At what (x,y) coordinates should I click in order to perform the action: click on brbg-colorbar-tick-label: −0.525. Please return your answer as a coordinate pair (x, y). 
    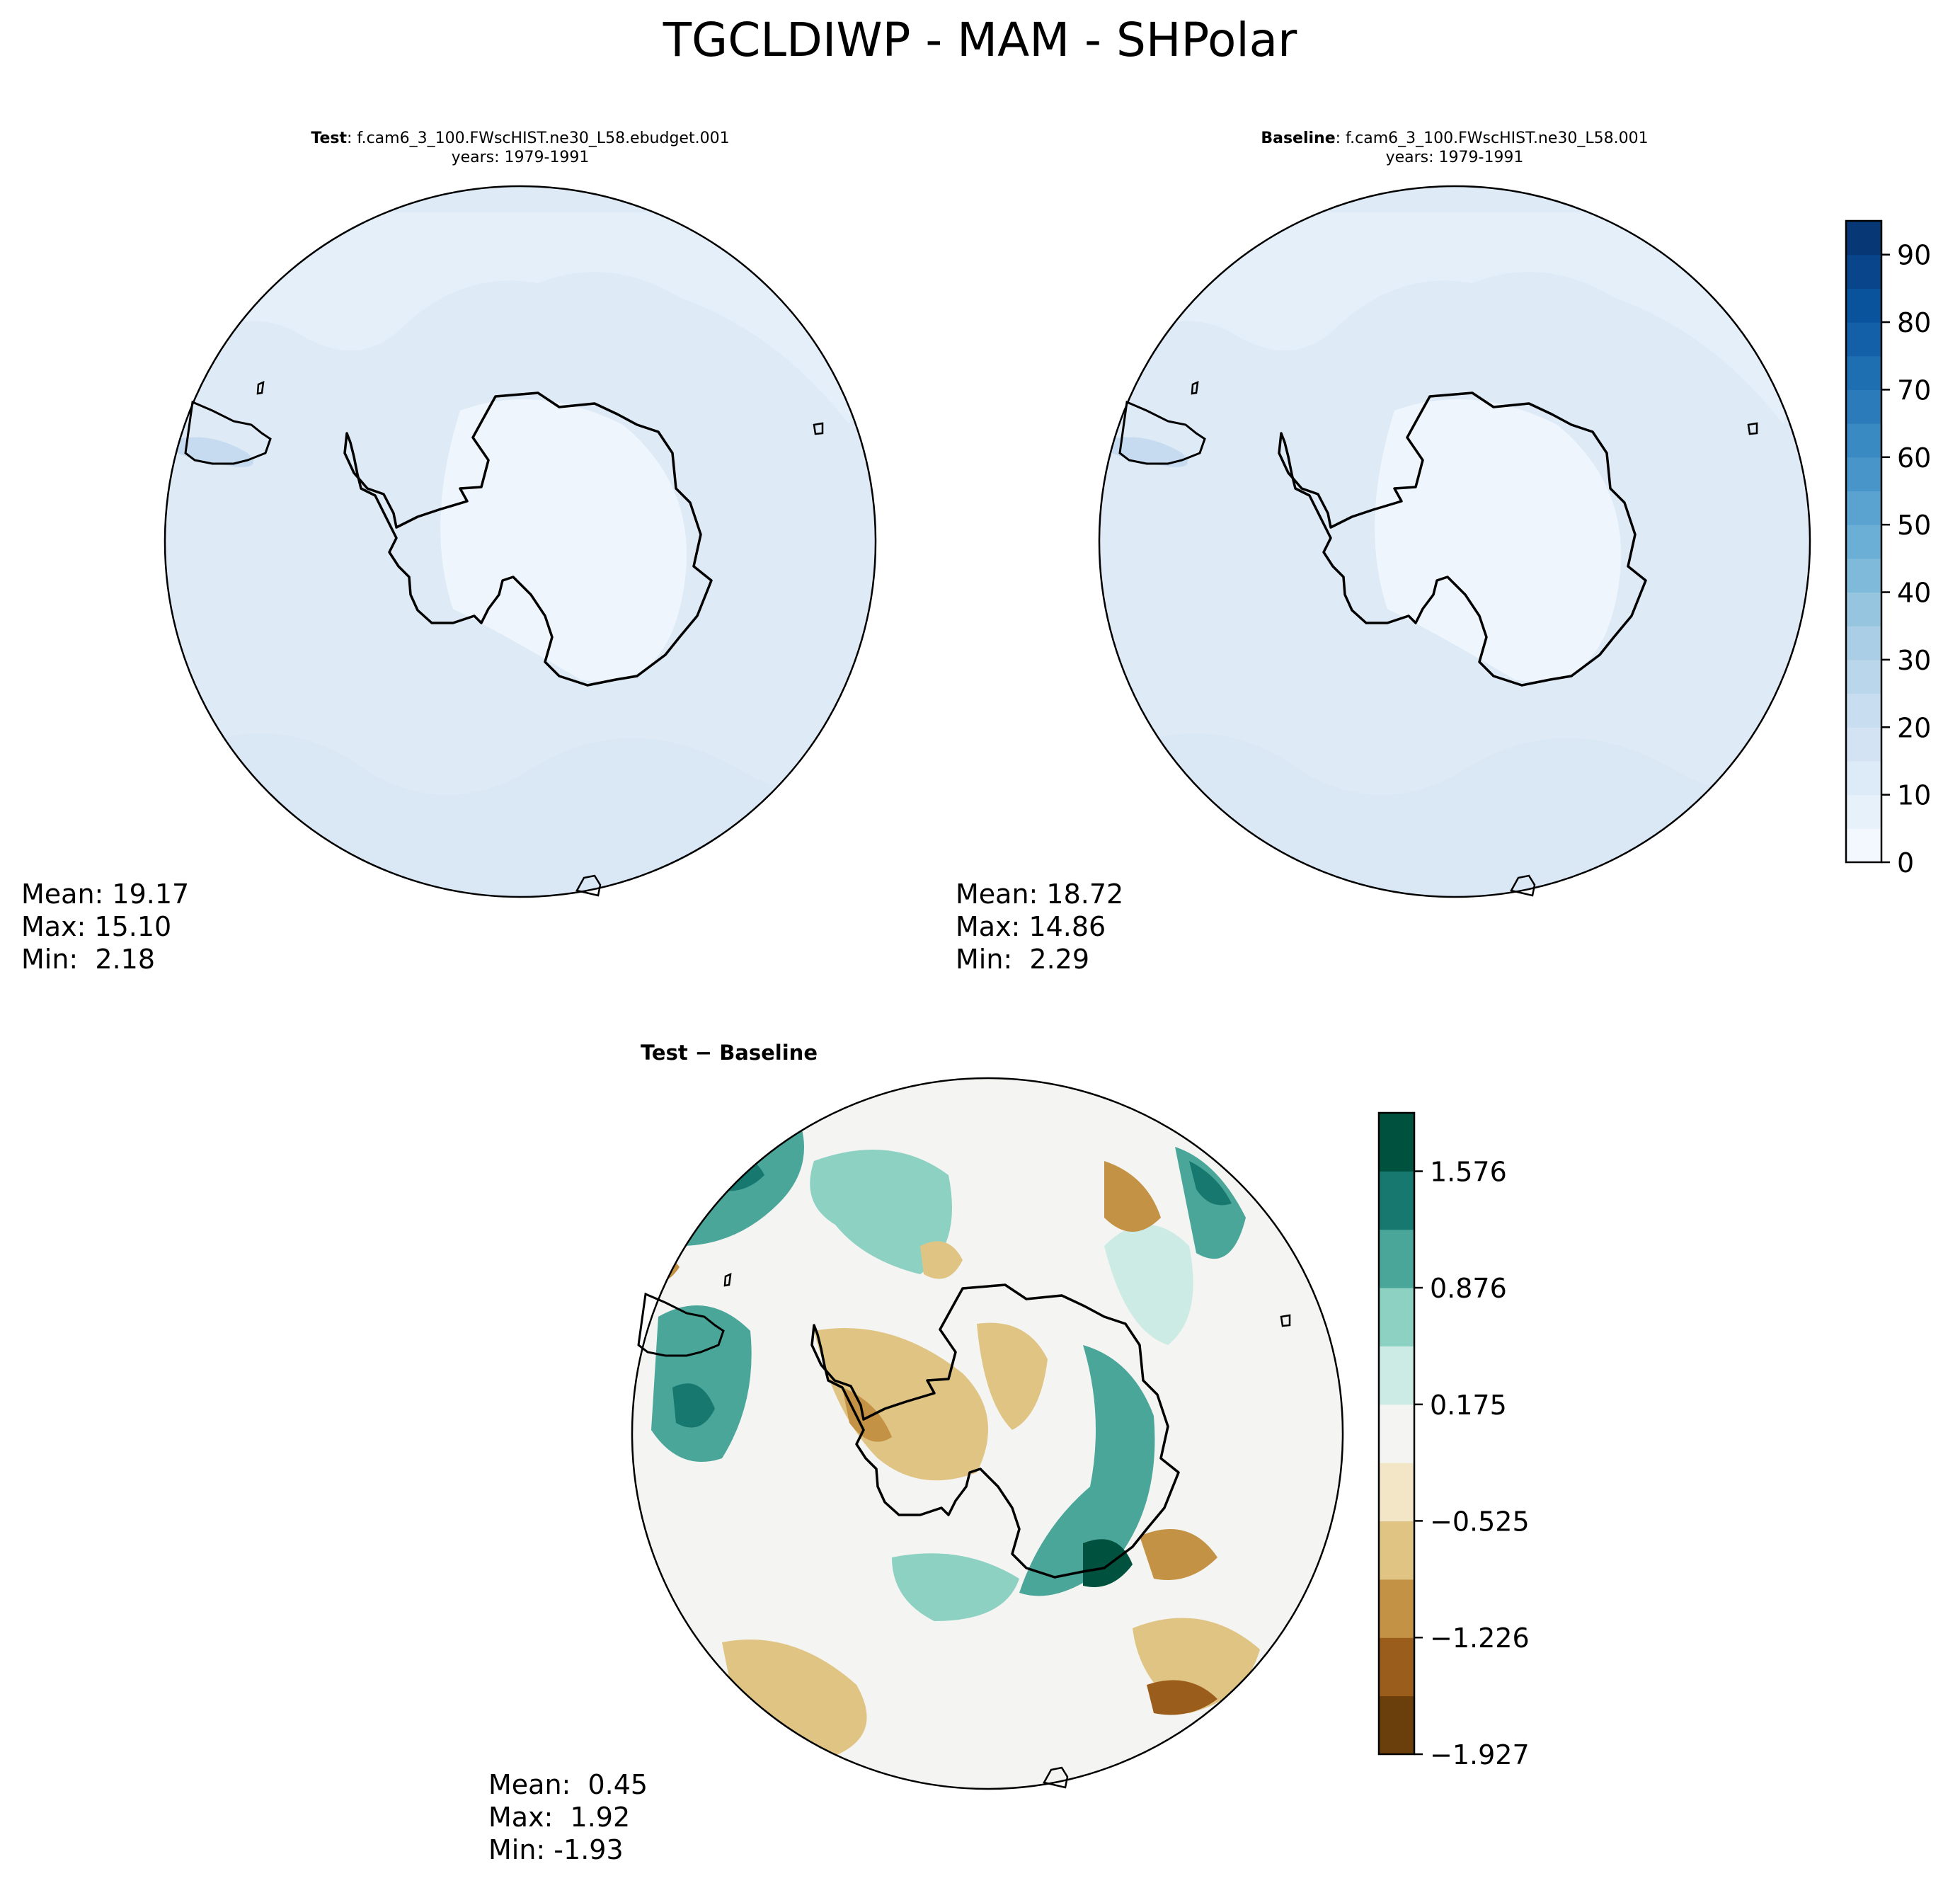
    Looking at the image, I should click on (1480, 1522).